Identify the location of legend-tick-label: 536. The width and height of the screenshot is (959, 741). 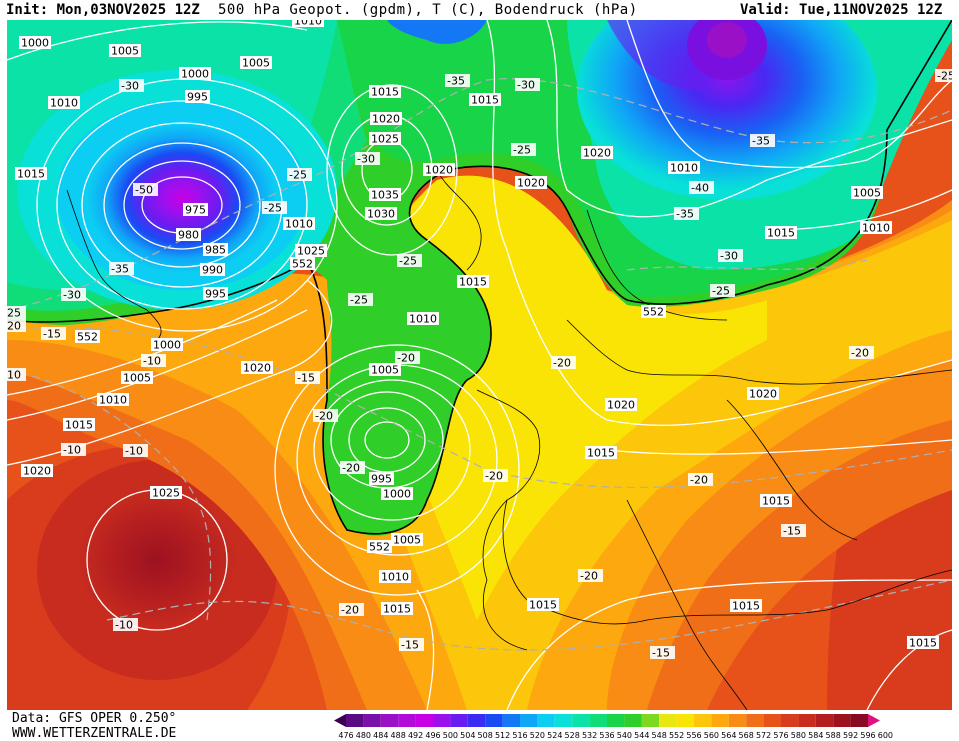
(606, 735).